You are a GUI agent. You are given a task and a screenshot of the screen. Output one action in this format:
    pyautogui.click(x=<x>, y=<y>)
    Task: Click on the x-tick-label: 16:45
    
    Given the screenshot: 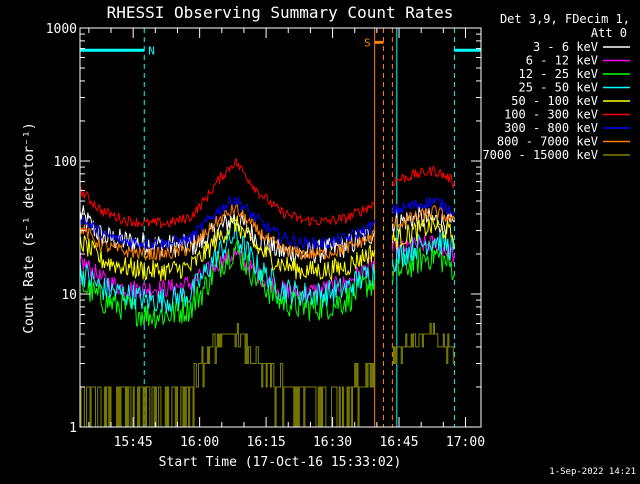 What is the action you would take?
    pyautogui.click(x=398, y=442)
    